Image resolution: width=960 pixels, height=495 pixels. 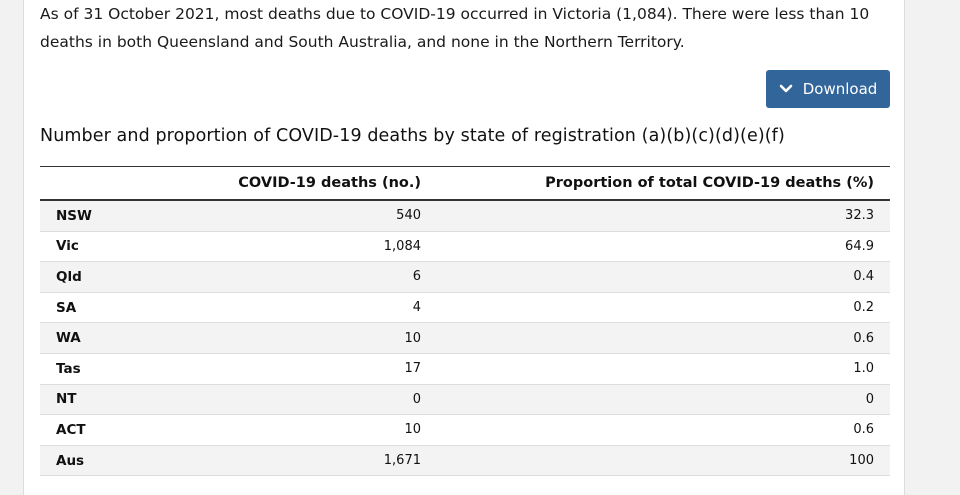 I want to click on table-row: NT 0 0, so click(x=465, y=400).